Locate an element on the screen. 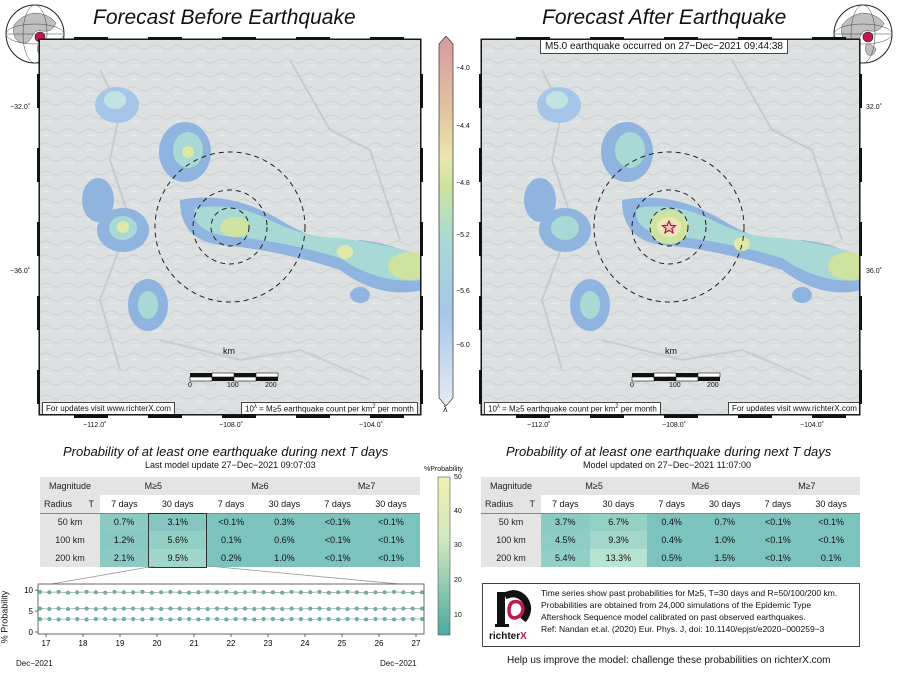  y-tick-label: 5 is located at coordinates (31, 611).